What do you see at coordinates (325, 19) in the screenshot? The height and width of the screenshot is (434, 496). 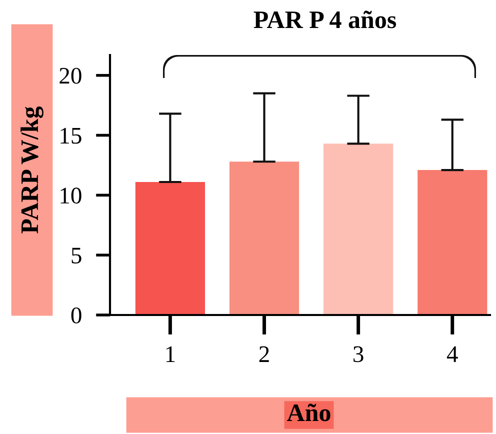 I see `chart-title: PAR P 4 años` at bounding box center [325, 19].